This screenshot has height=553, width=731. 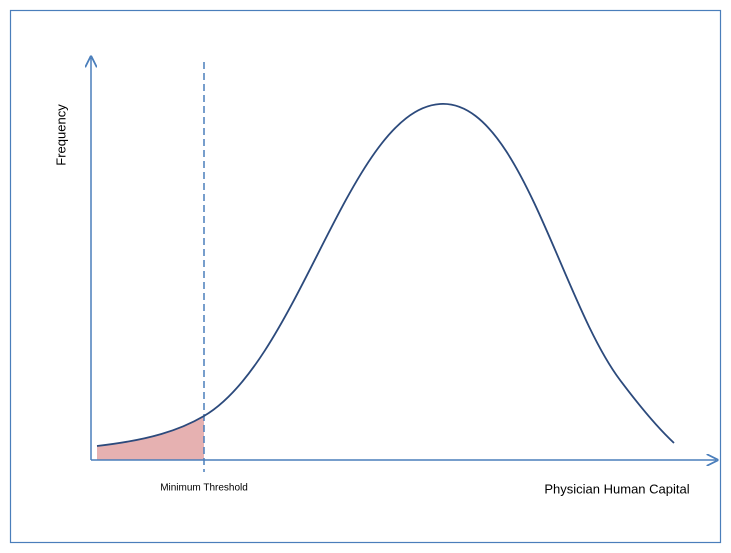 I want to click on x-axis-label: Physician Human Capital, so click(x=616, y=488).